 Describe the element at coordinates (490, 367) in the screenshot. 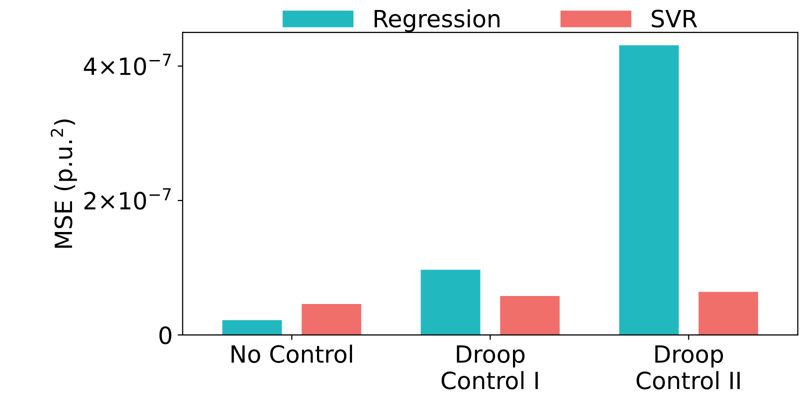

I see `x-tick-label: Droop Control I` at that location.